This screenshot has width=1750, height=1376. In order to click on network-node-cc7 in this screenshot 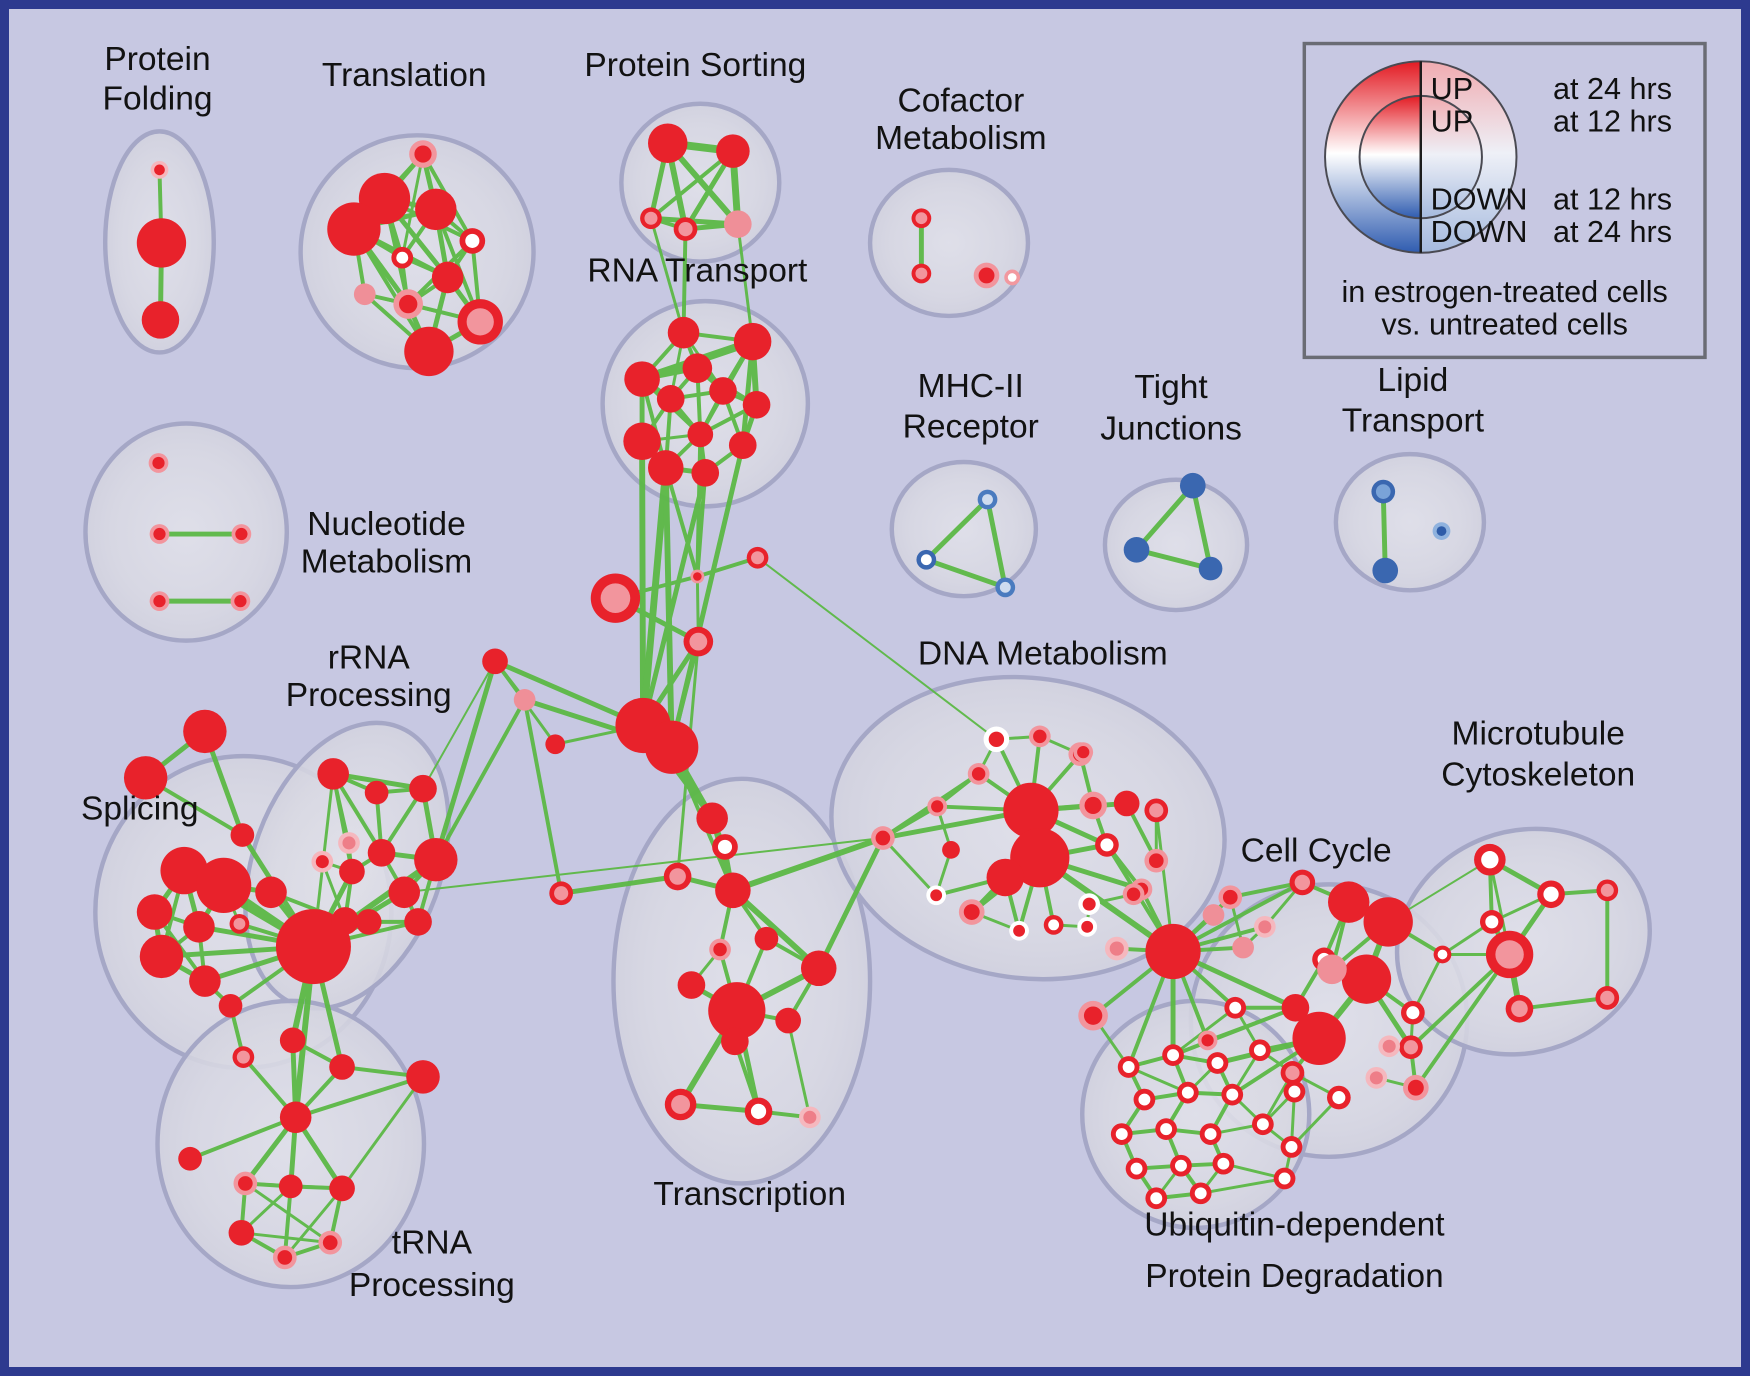, I will do `click(1295, 1007)`.